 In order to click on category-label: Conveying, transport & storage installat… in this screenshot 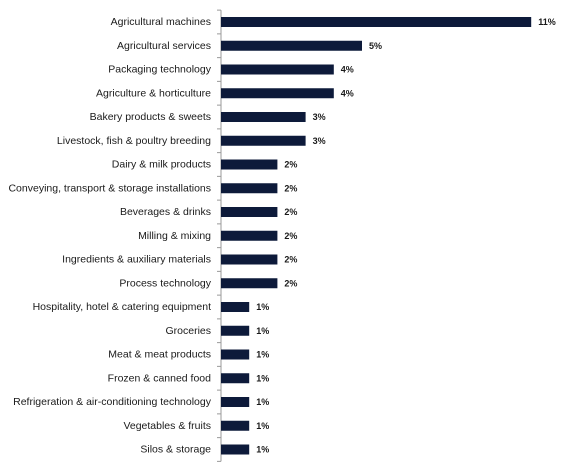, I will do `click(109, 188)`.